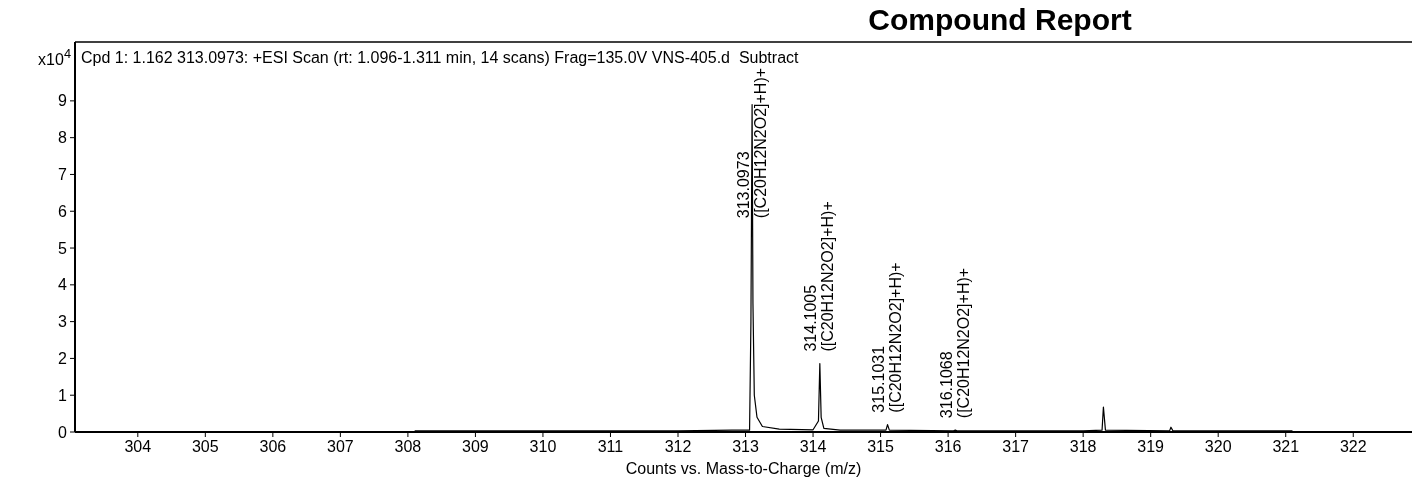 The width and height of the screenshot is (1412, 487). Describe the element at coordinates (138, 446) in the screenshot. I see `x-tick-label: 304` at that location.